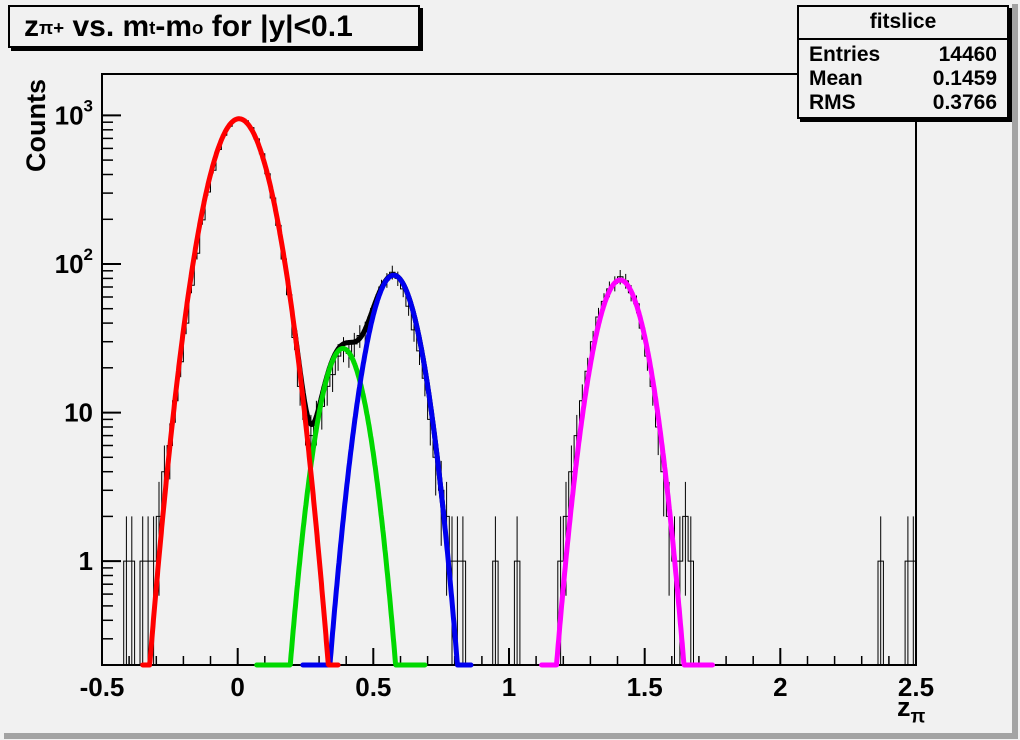 The image size is (1020, 740). Describe the element at coordinates (916, 687) in the screenshot. I see `svg-text: 2.5` at that location.